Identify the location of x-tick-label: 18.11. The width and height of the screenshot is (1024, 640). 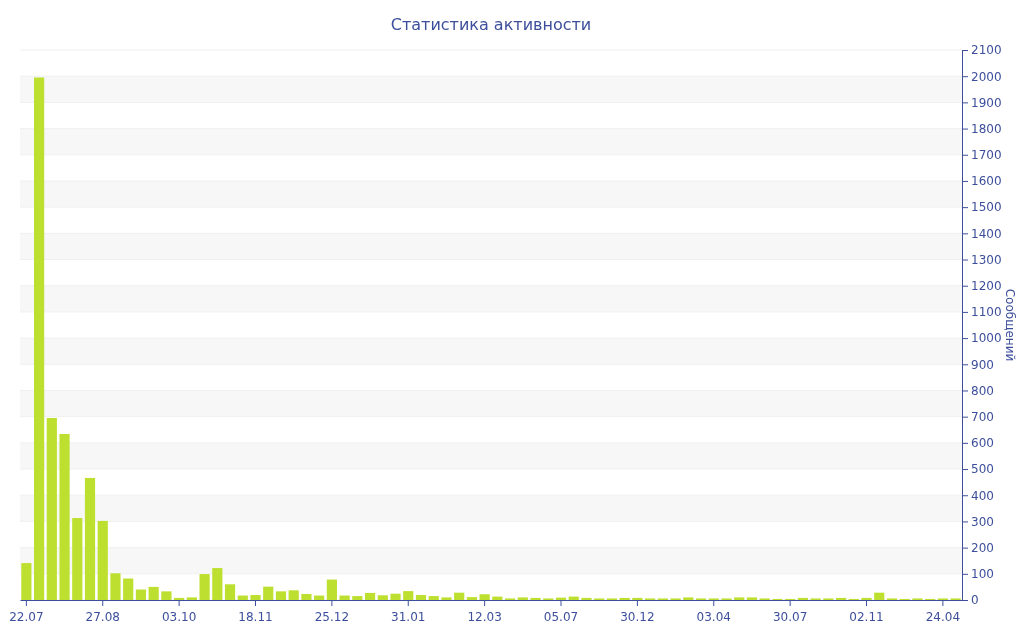
(255, 617).